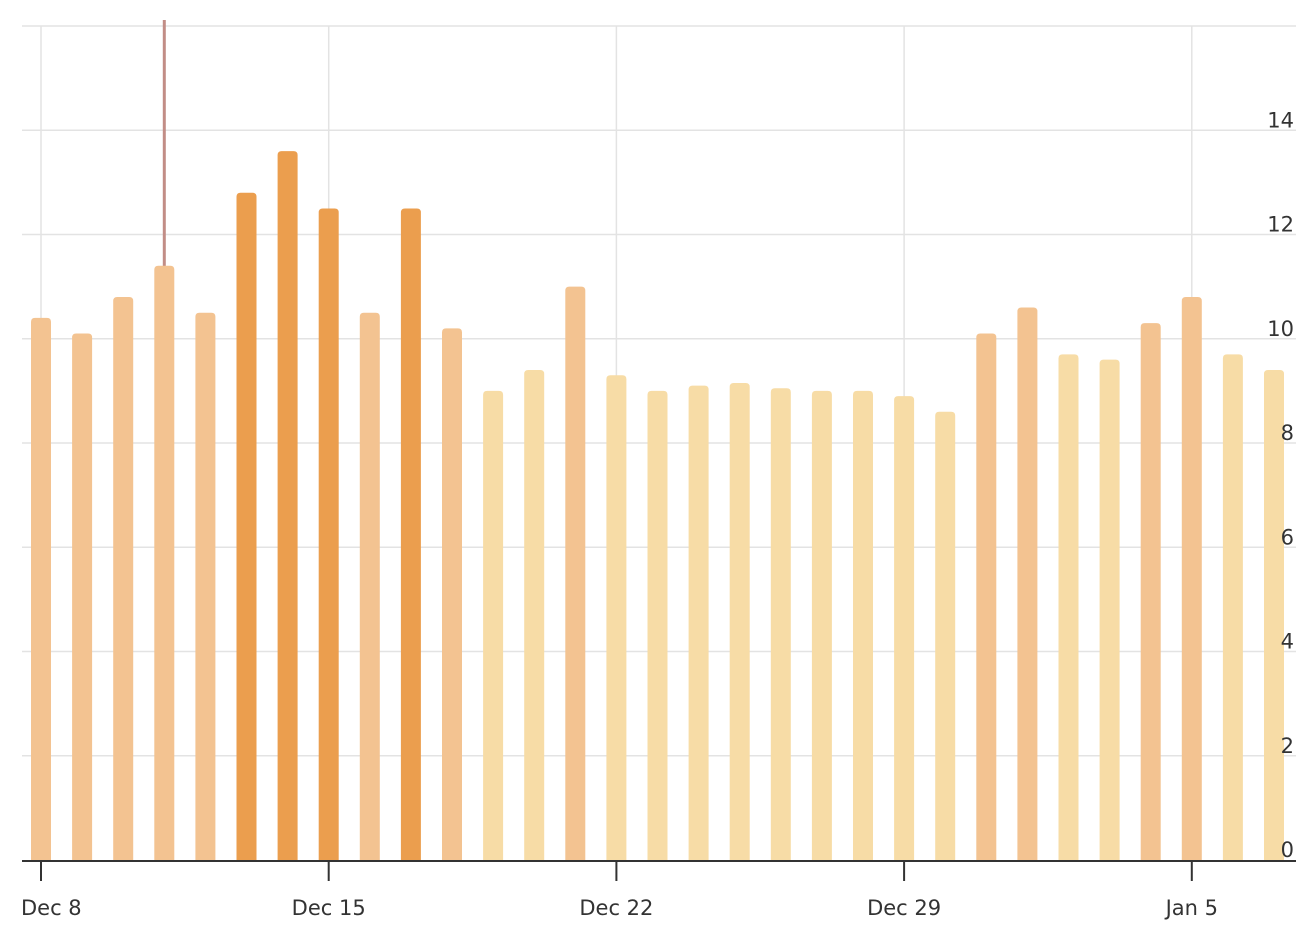 Image resolution: width=1316 pixels, height=938 pixels. I want to click on x-tick-label: Jan 5, so click(1191, 908).